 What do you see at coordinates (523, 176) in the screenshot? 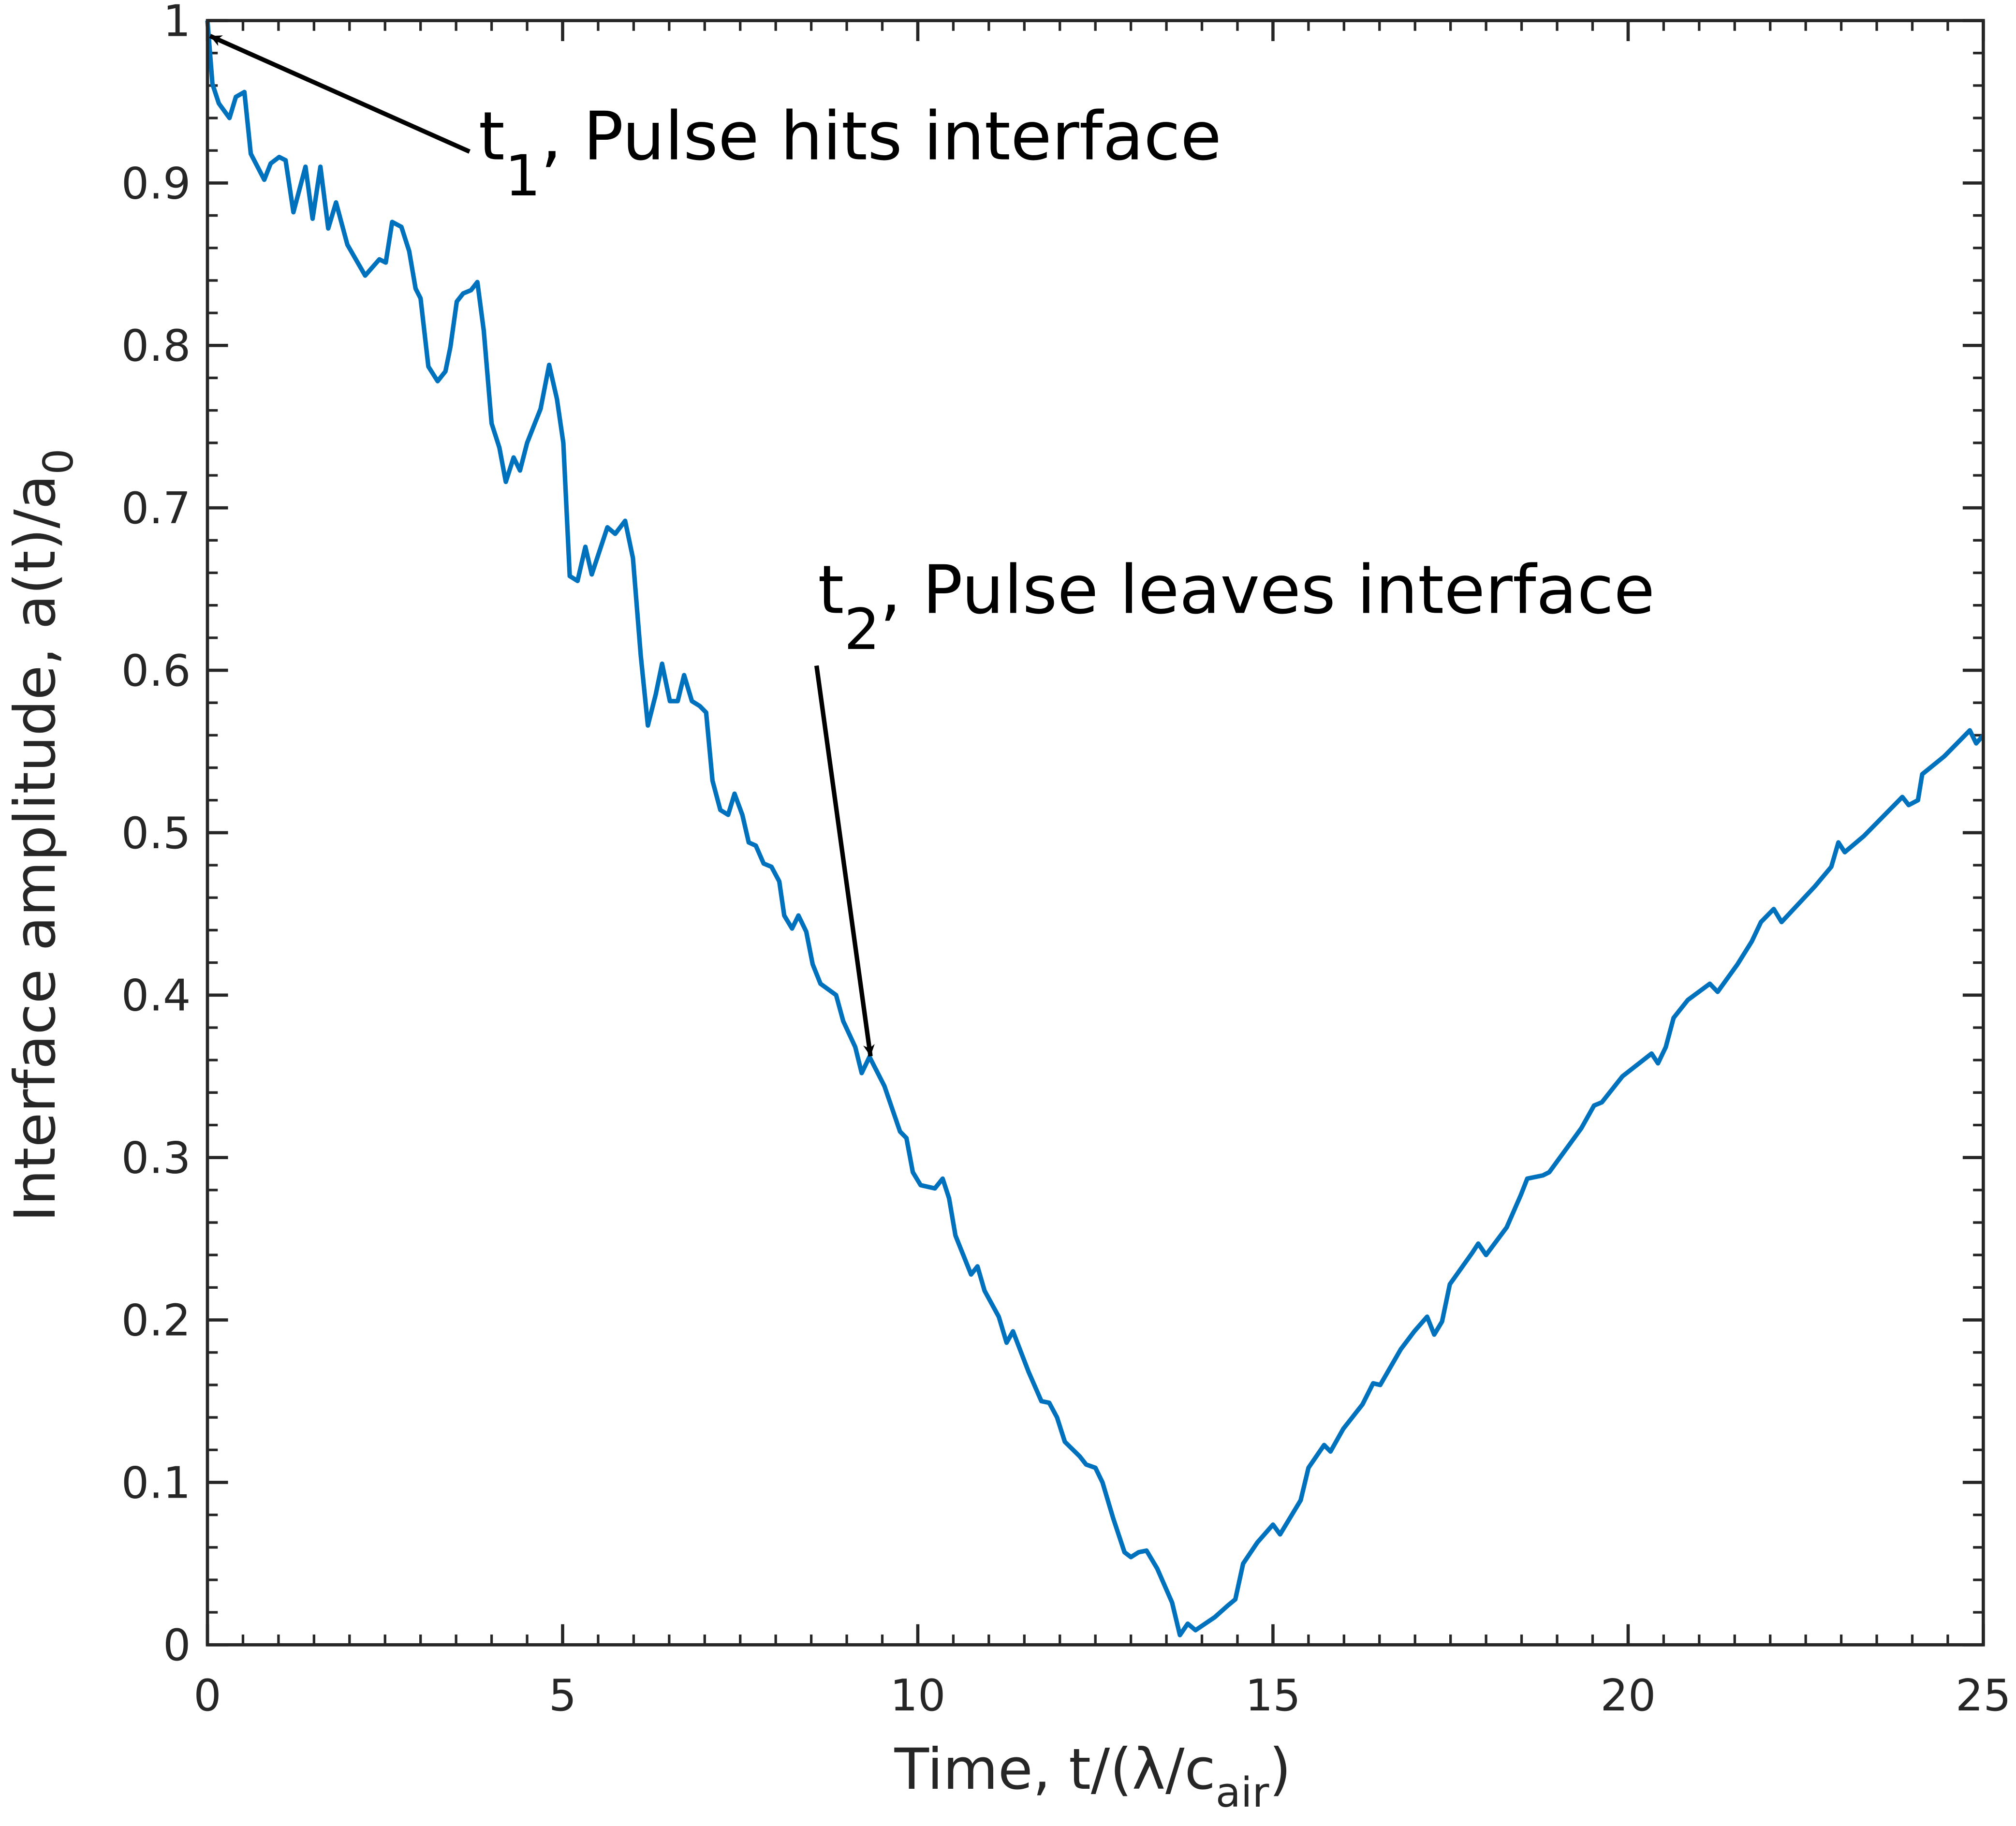
I see `annotation-sub: 1` at bounding box center [523, 176].